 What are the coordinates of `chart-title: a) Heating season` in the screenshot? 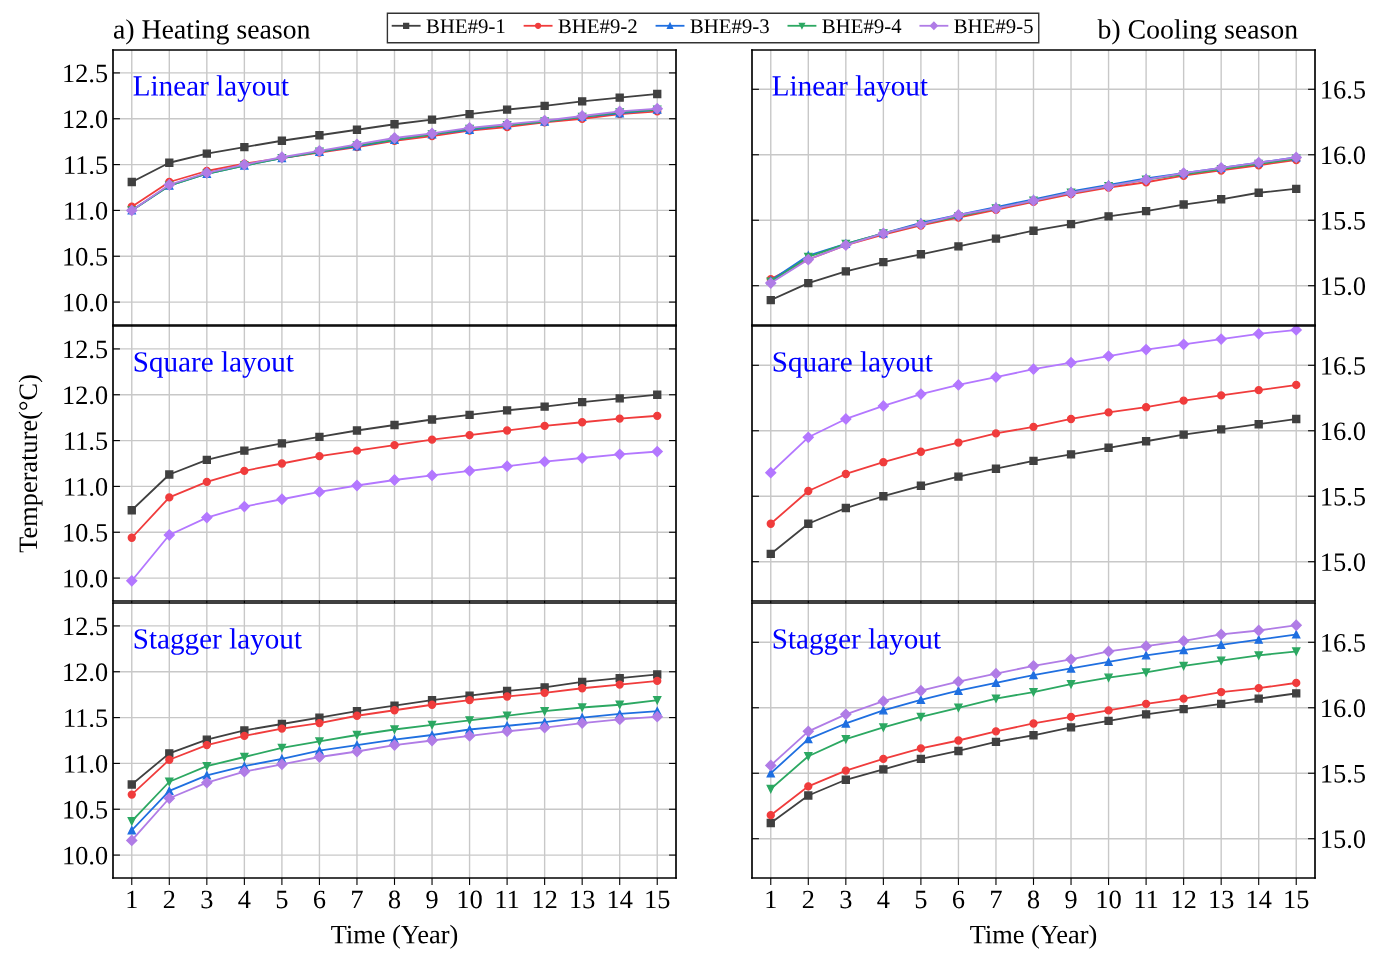 It's located at (212, 32).